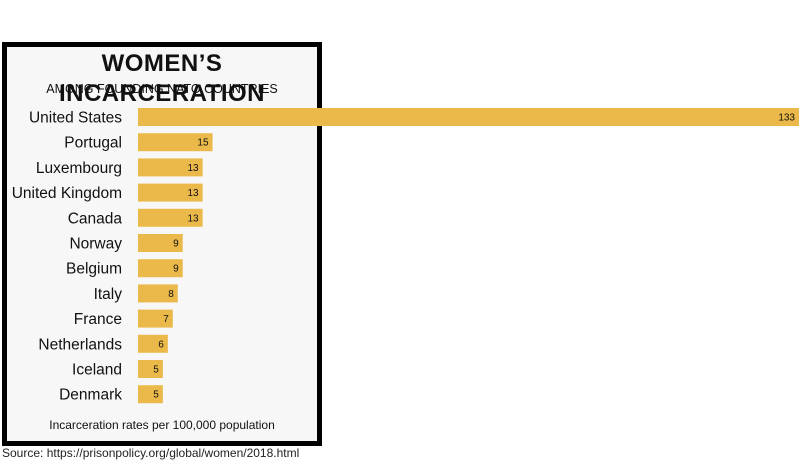  What do you see at coordinates (90, 395) in the screenshot?
I see `category-label-denmark: Denmark` at bounding box center [90, 395].